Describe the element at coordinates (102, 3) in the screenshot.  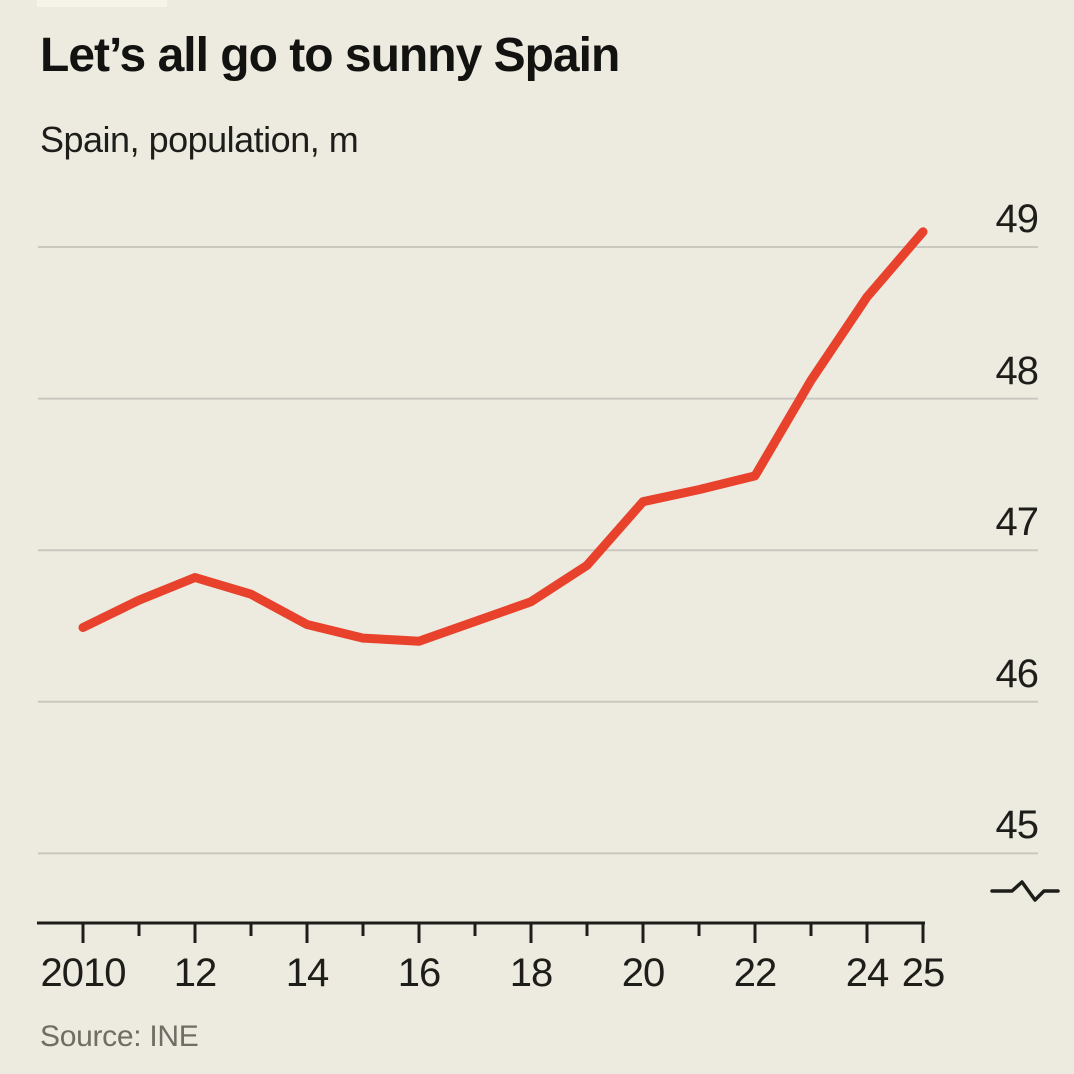
I see `brand-tab` at that location.